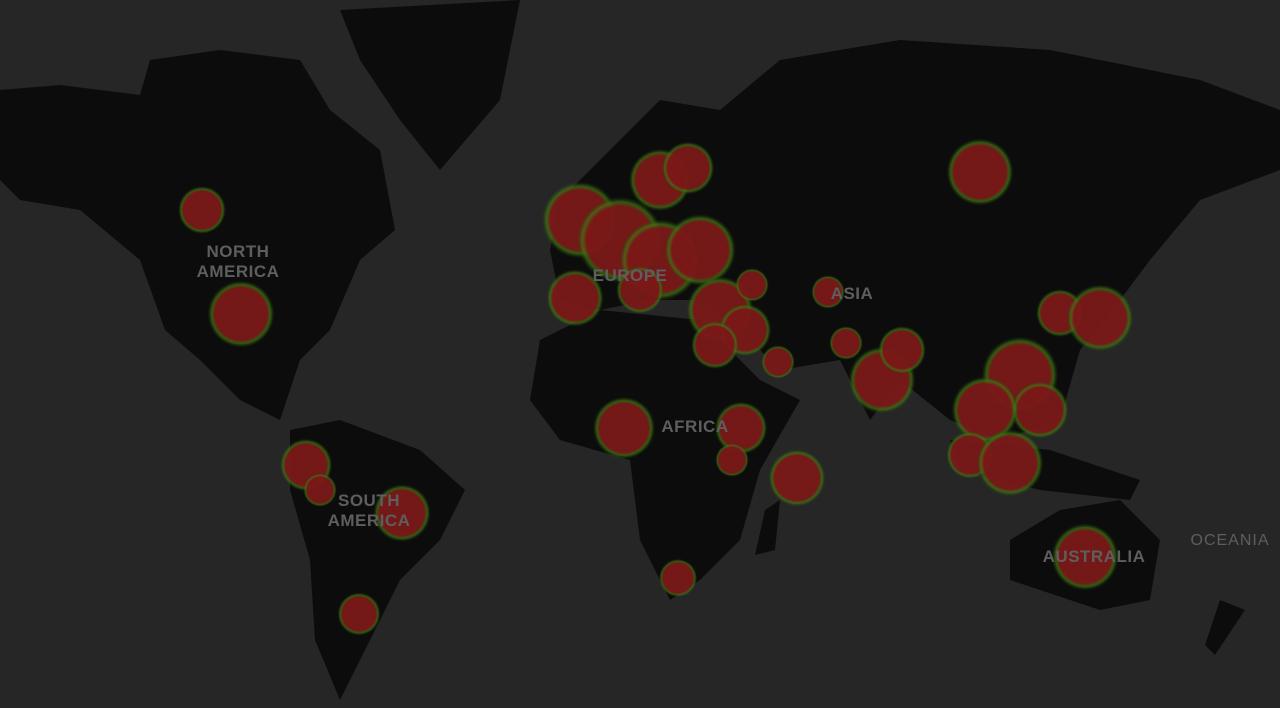 The height and width of the screenshot is (708, 1280). I want to click on label-asia: ASIA, so click(852, 293).